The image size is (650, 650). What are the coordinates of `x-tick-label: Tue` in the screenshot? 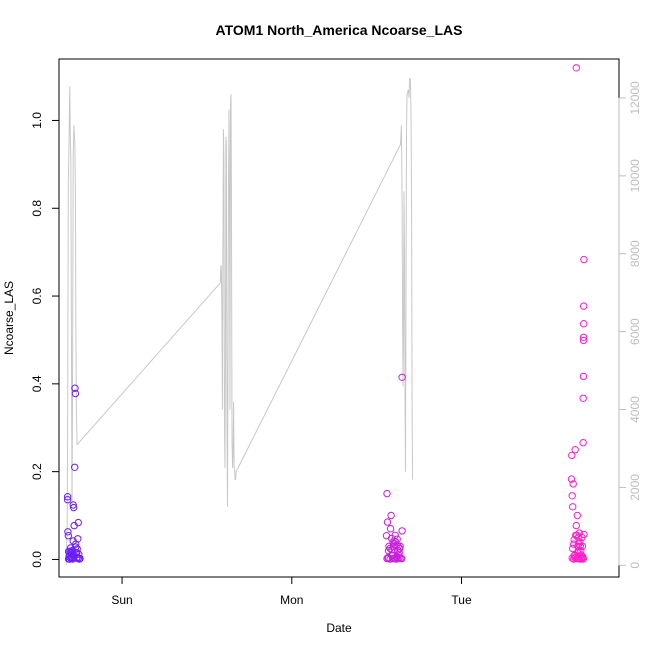 It's located at (461, 600).